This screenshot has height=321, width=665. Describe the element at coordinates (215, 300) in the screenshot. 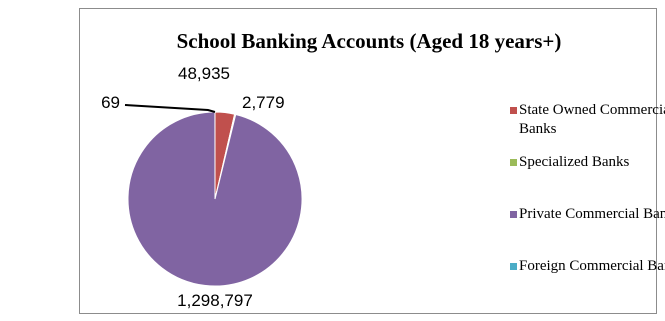

I see `data-label-private: 1,298,797` at that location.